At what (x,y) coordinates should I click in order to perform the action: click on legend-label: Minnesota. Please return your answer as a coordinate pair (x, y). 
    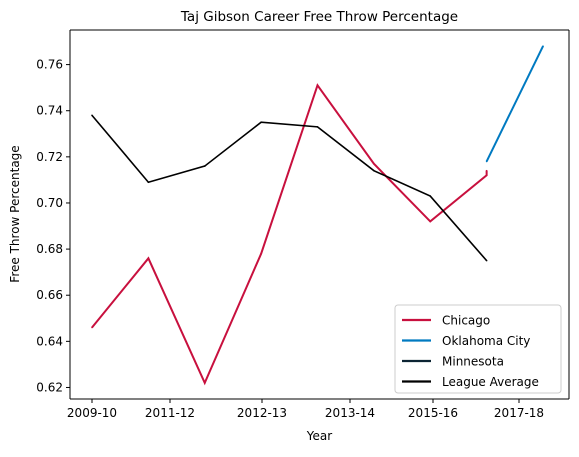
    Looking at the image, I should click on (473, 362).